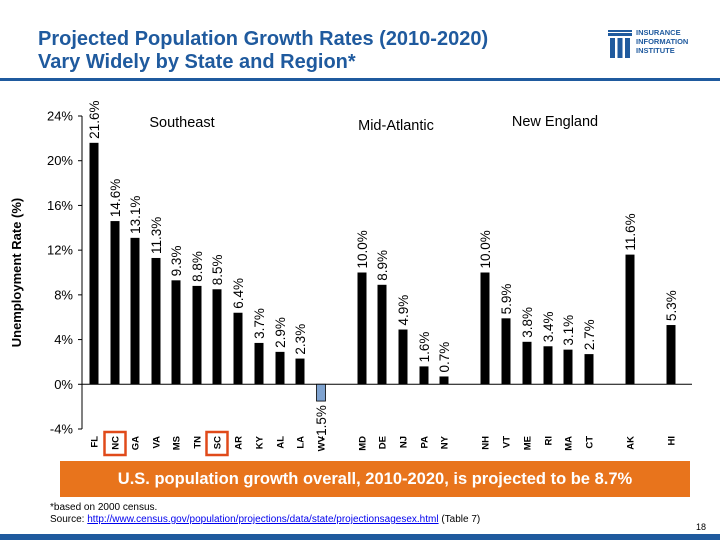 The image size is (720, 540). I want to click on category-label: AR, so click(239, 443).